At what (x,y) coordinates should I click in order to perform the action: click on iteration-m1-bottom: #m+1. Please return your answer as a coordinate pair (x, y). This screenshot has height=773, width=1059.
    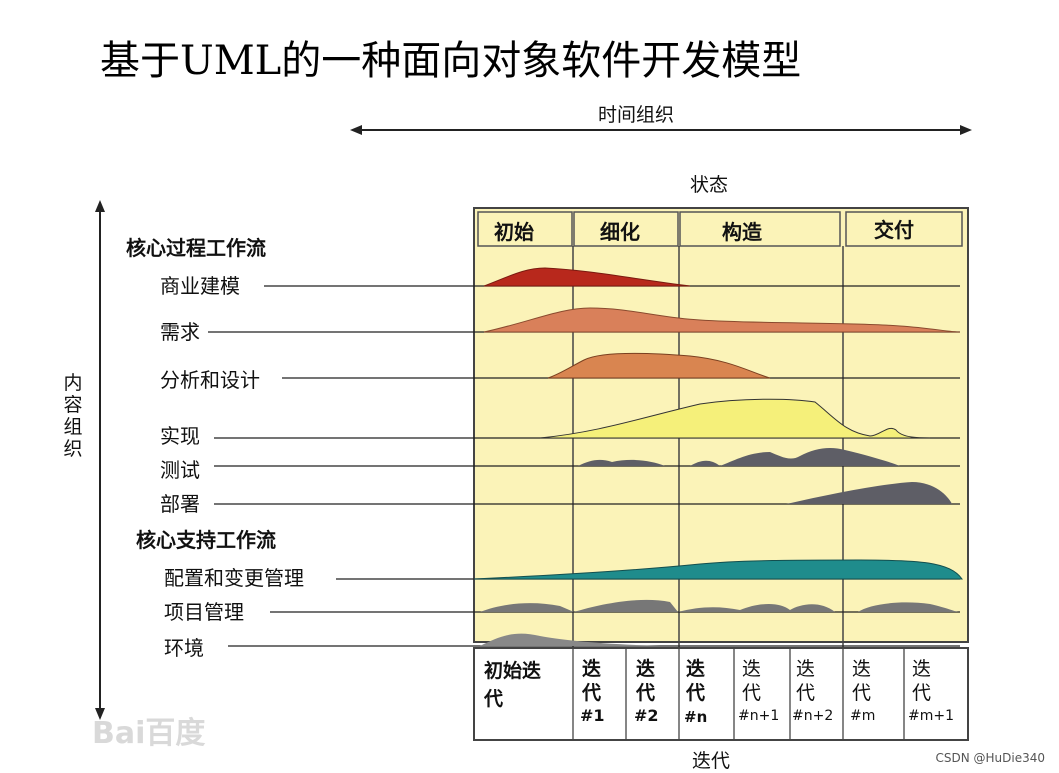
    Looking at the image, I should click on (931, 716).